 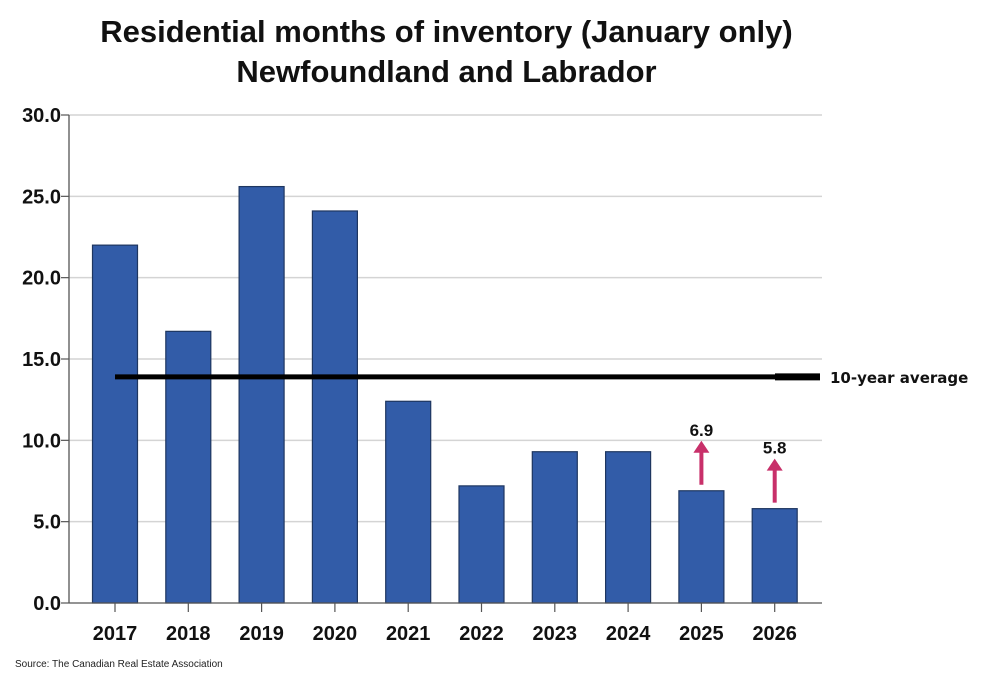 What do you see at coordinates (41, 116) in the screenshot?
I see `y-tick-label: 30.0` at bounding box center [41, 116].